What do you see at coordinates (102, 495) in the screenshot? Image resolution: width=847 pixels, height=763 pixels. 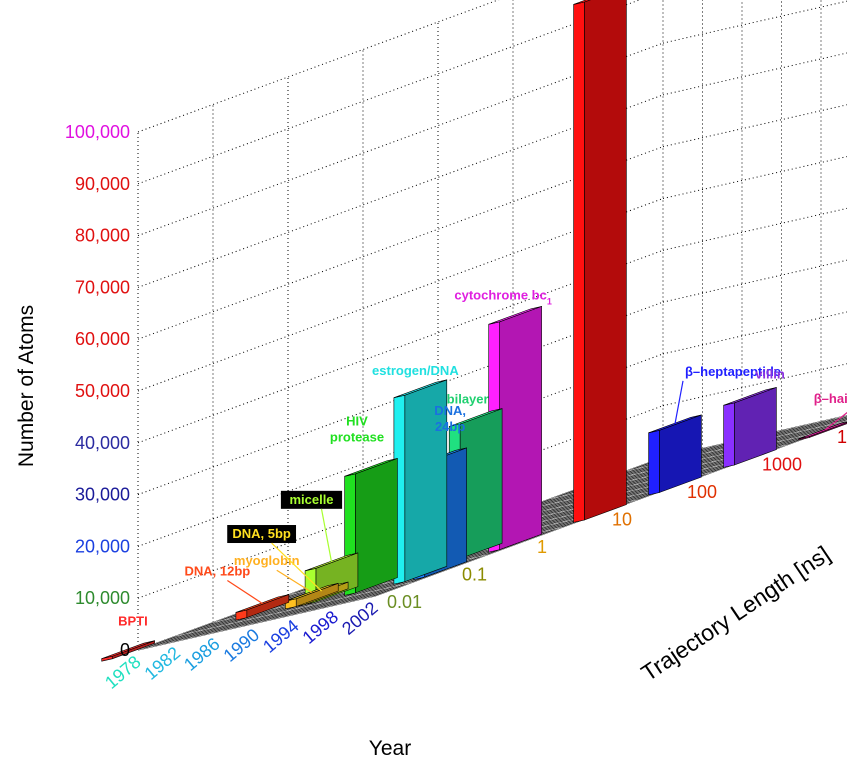 I see `y-tick-label: 30,000` at bounding box center [102, 495].